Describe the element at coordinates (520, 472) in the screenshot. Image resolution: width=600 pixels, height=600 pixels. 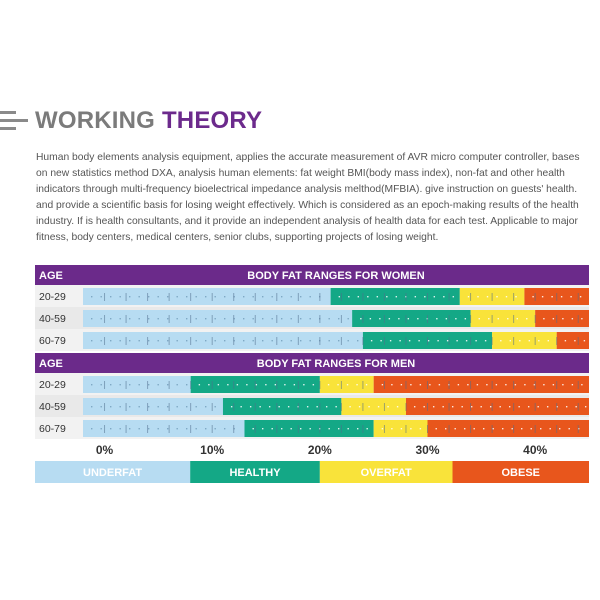
I see `legend-swatch-obese` at that location.